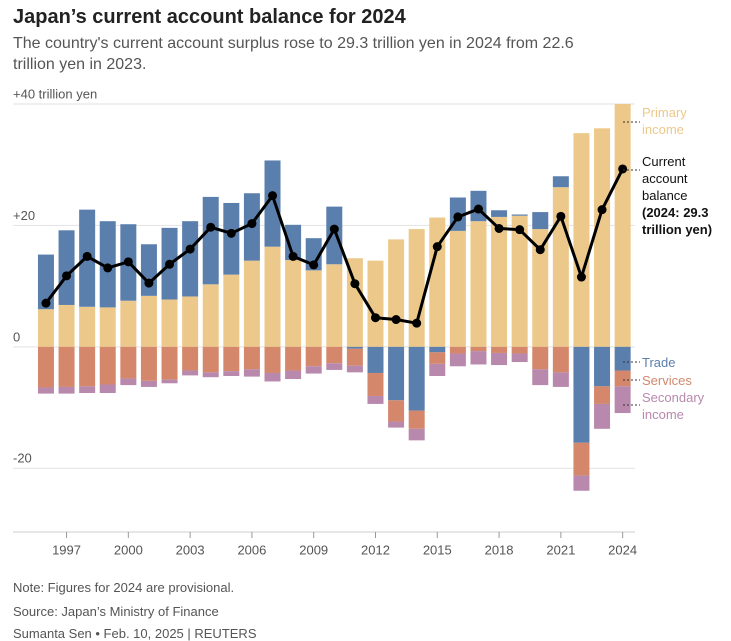 This screenshot has height=641, width=731. What do you see at coordinates (135, 633) in the screenshot?
I see `credit: Sumanta Sen • Feb. 10, 2025 | REUTERS` at bounding box center [135, 633].